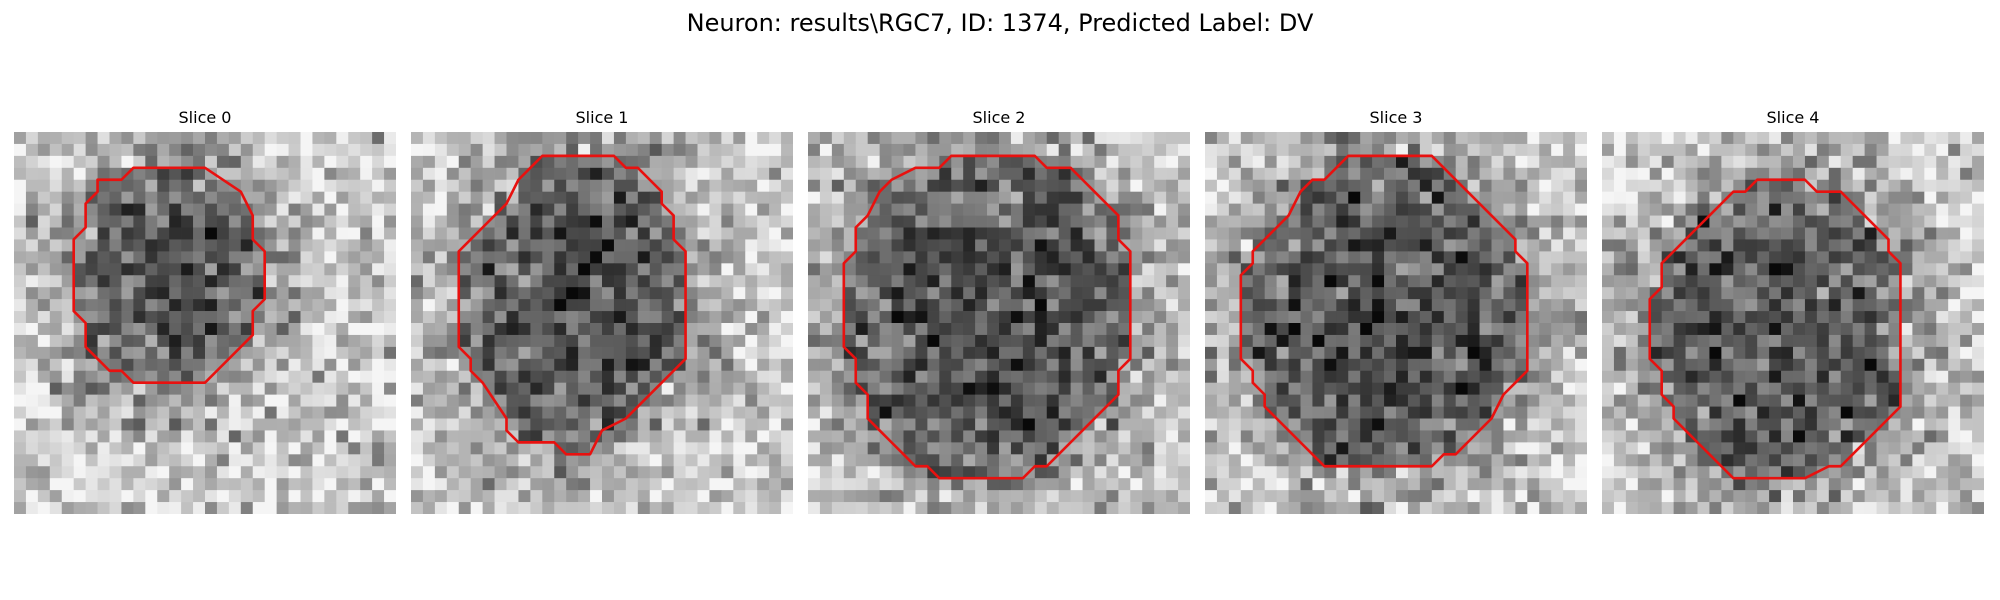 Image resolution: width=2000 pixels, height=600 pixels. I want to click on slice-panel-0: Slice 0, so click(205, 311).